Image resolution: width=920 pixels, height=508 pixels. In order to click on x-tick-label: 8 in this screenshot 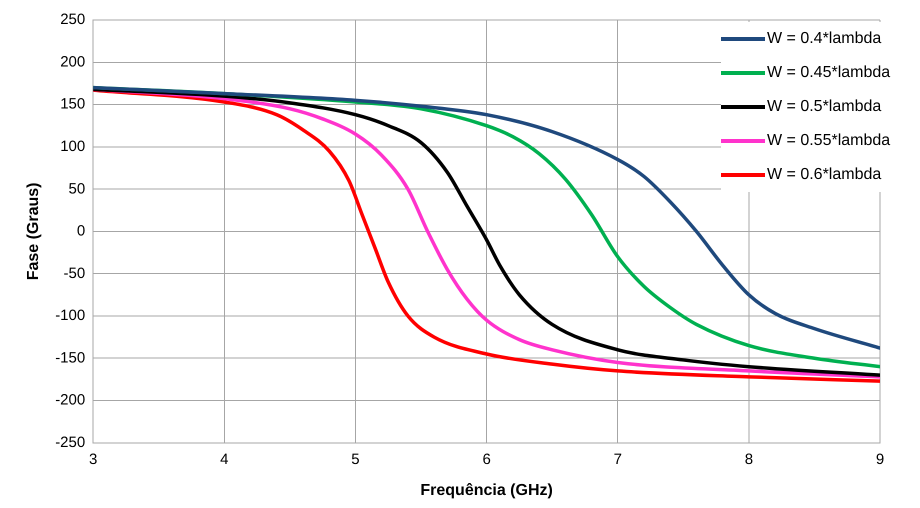, I will do `click(749, 459)`.